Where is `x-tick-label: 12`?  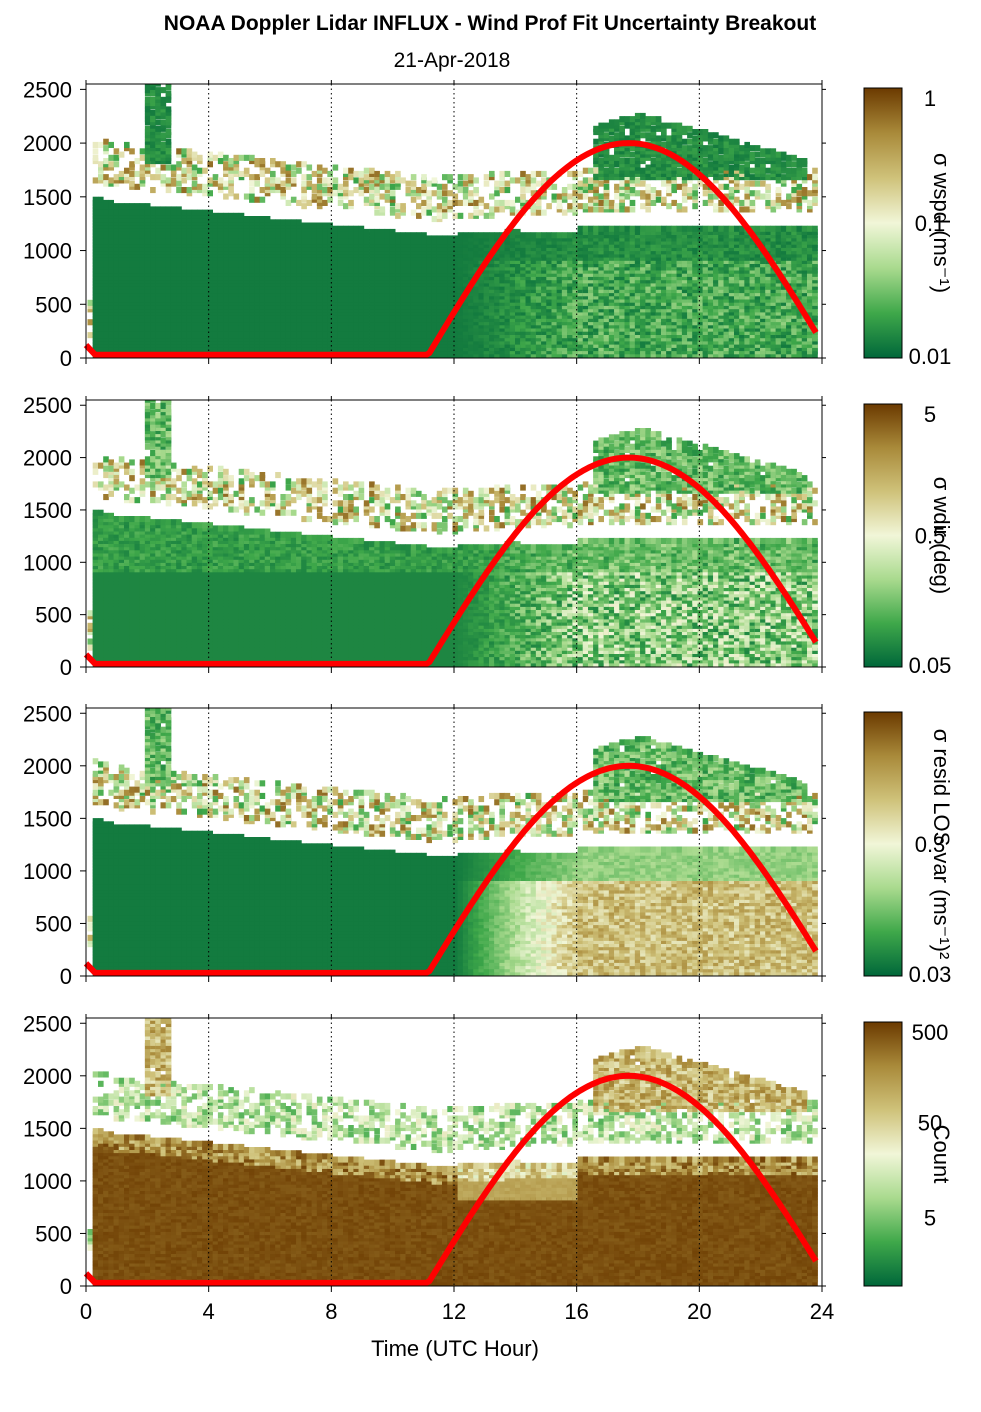 x-tick-label: 12 is located at coordinates (454, 1311).